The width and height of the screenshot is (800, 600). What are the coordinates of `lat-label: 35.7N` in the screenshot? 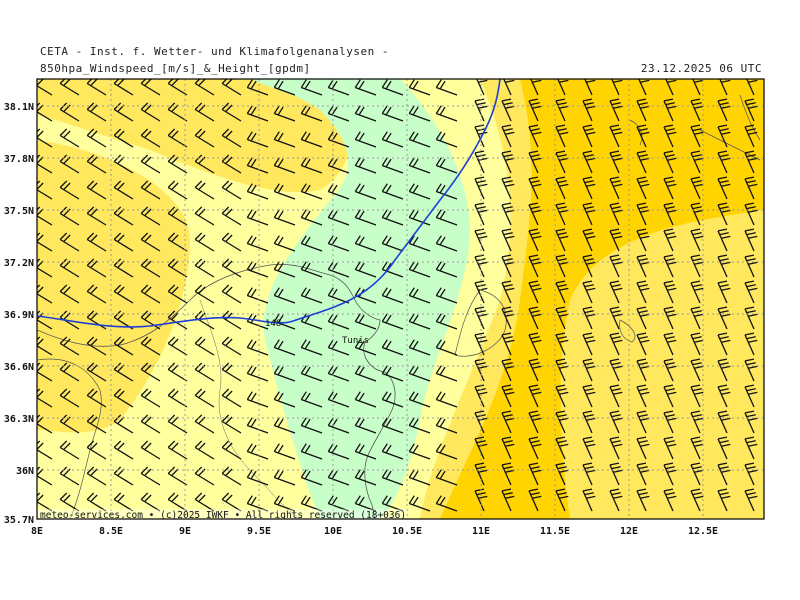 It's located at (19, 520).